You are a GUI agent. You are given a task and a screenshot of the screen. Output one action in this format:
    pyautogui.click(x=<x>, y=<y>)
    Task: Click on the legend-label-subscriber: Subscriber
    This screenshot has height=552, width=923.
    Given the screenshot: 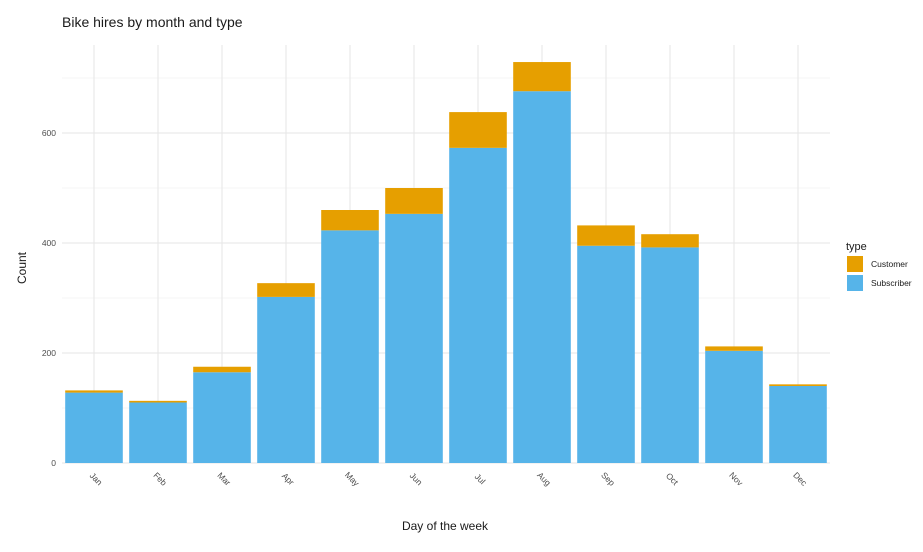 What is the action you would take?
    pyautogui.click(x=891, y=283)
    